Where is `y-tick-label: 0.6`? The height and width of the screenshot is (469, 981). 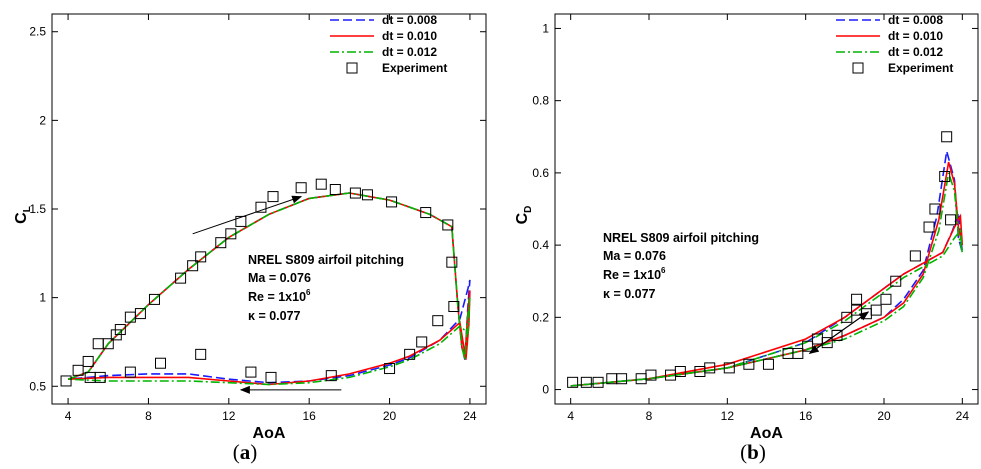 y-tick-label: 0.6 is located at coordinates (540, 173).